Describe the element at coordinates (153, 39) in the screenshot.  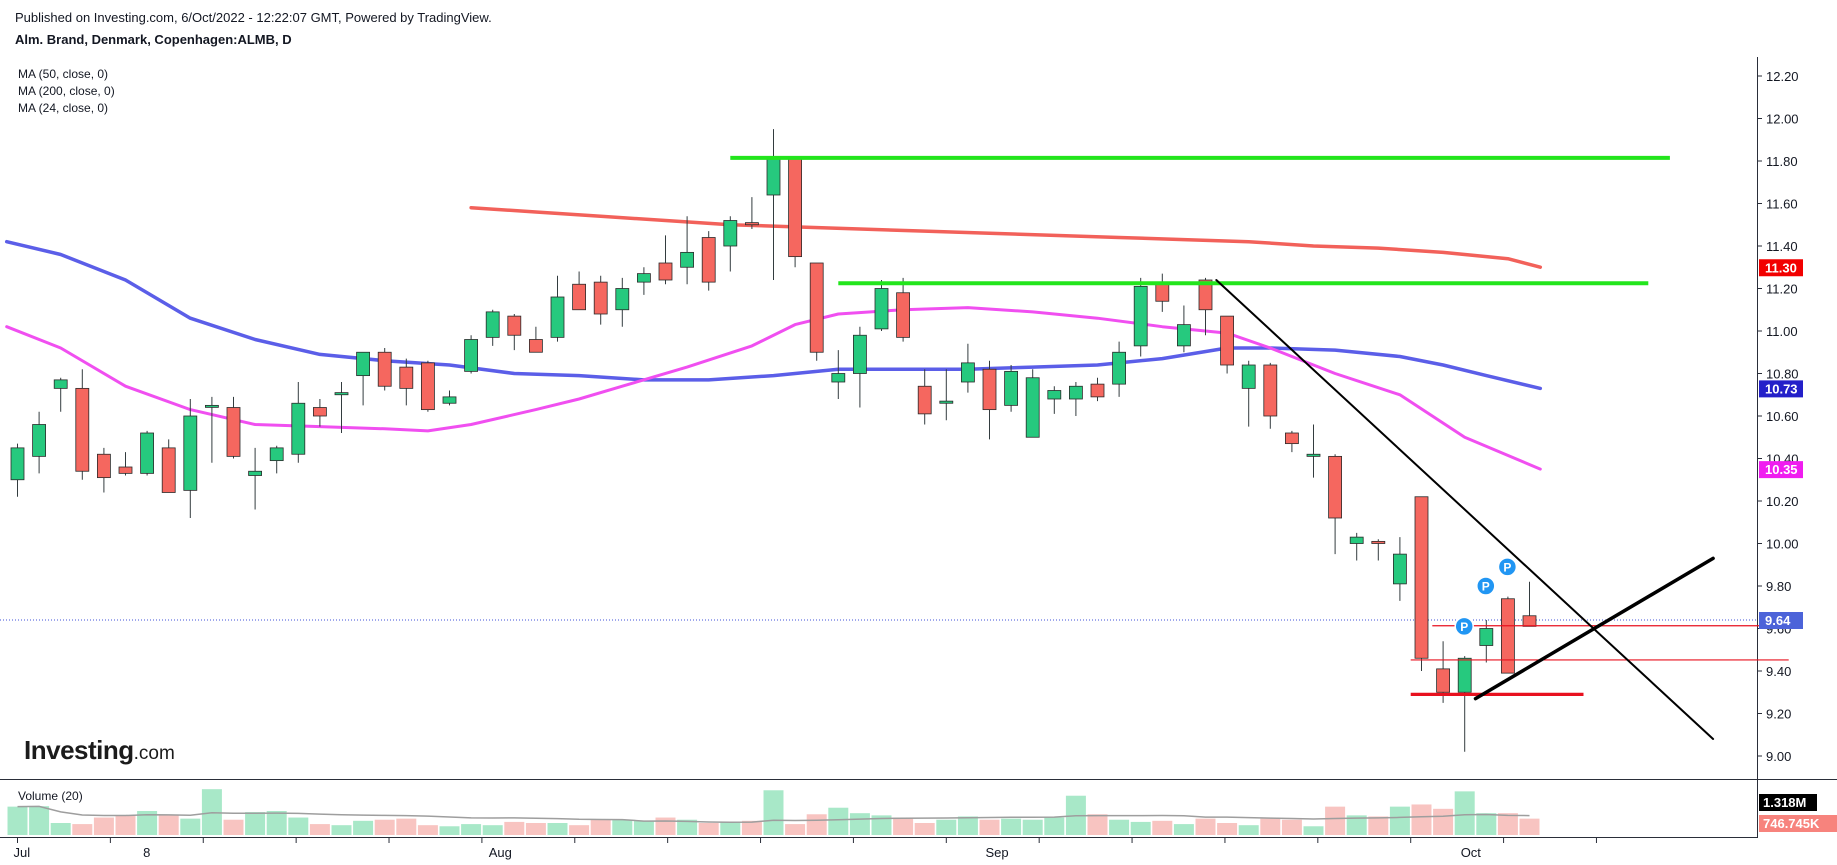
I see `symbol-title: Alm. Brand, Denmark, Copenhagen:ALMB, D` at that location.